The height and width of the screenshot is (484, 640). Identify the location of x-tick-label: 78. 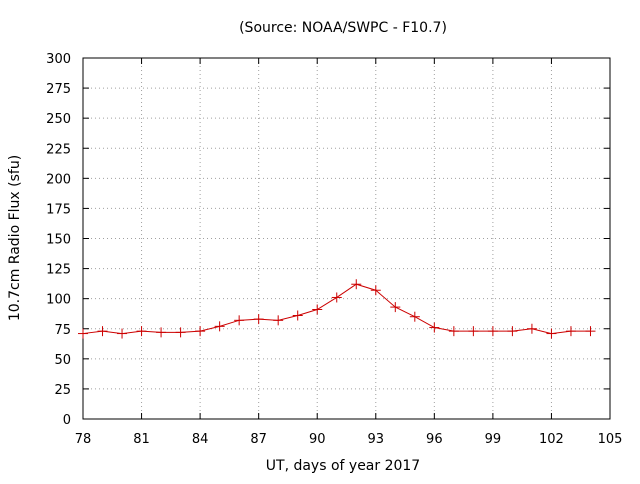
(83, 439).